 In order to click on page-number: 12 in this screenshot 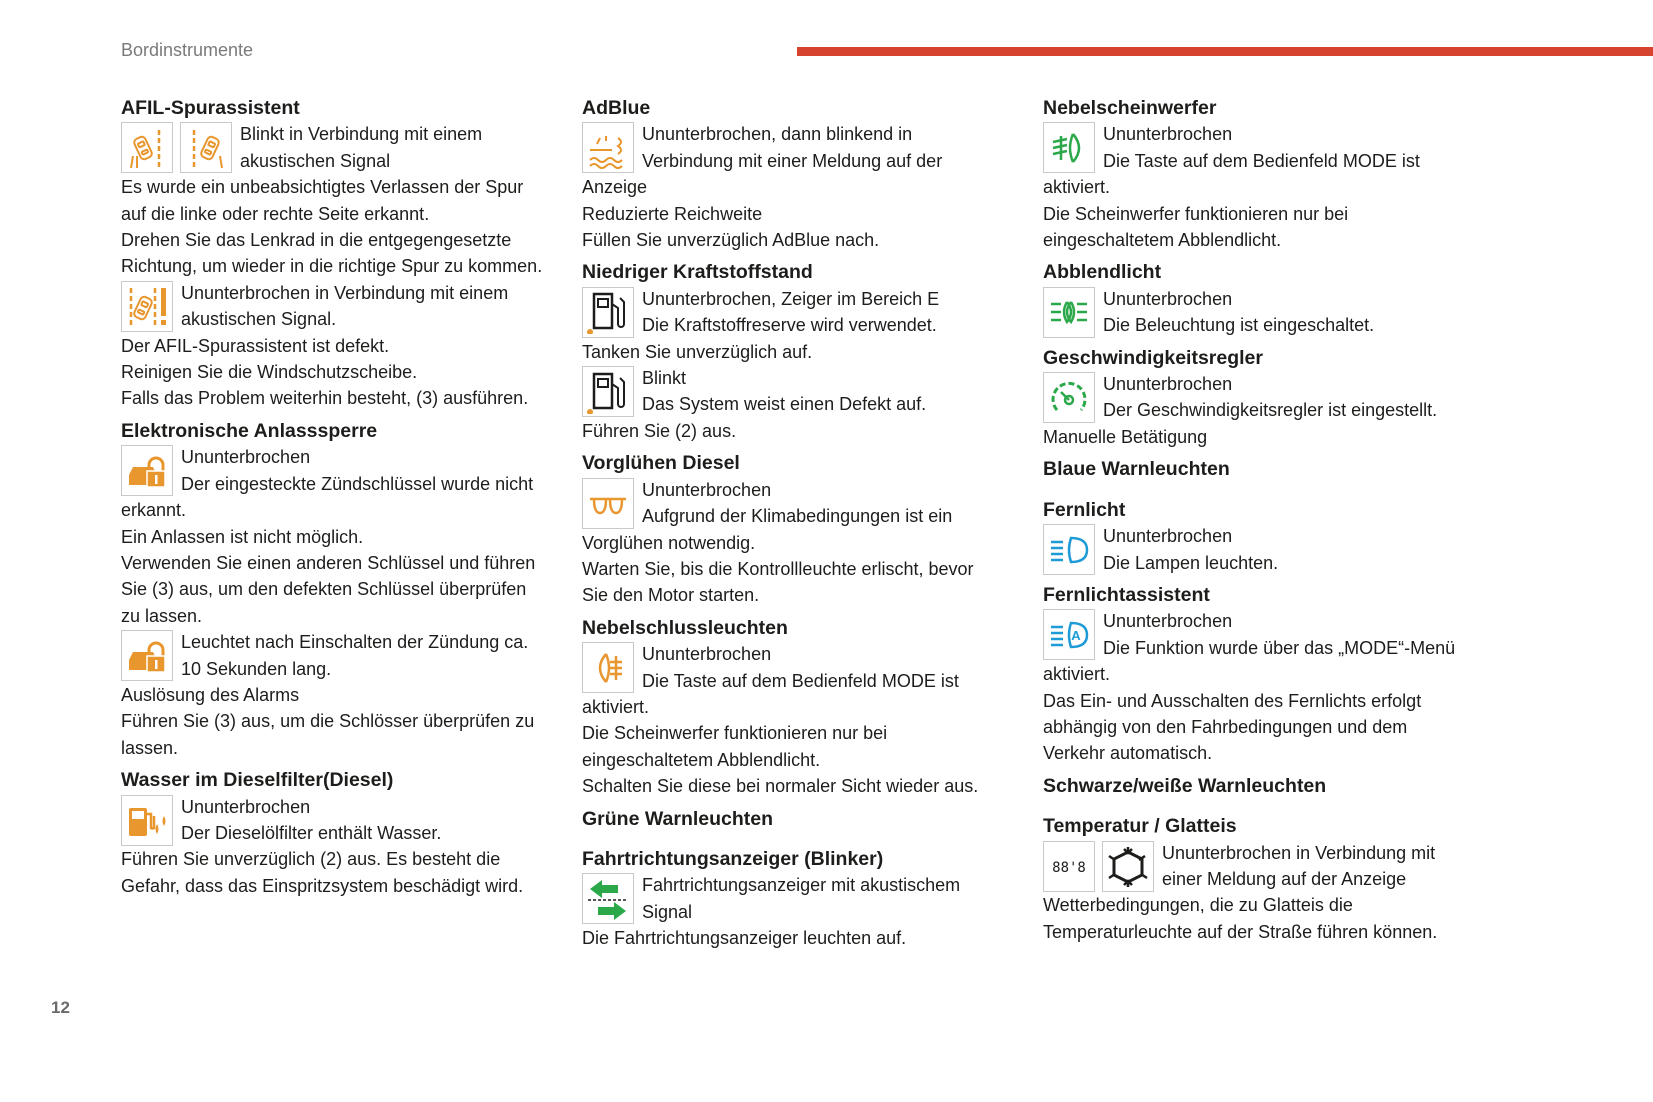, I will do `click(60, 1007)`.